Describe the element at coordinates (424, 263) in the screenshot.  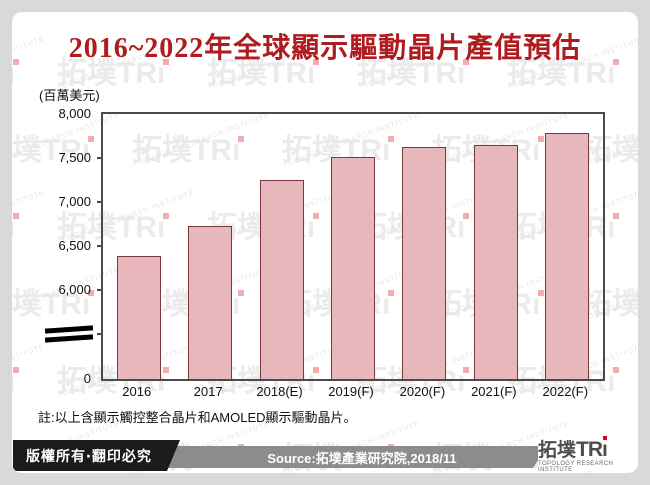
I see `bar-2020(F)` at that location.